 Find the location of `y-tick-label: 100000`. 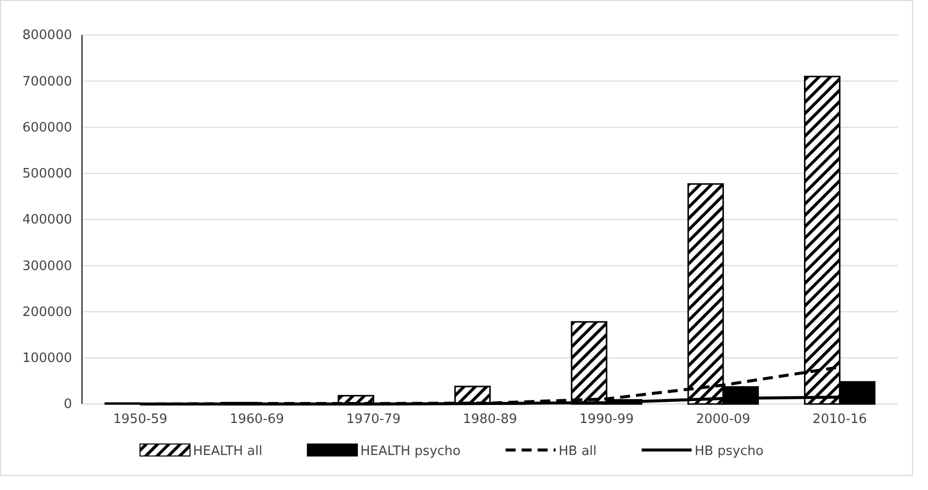

y-tick-label: 100000 is located at coordinates (47, 358).